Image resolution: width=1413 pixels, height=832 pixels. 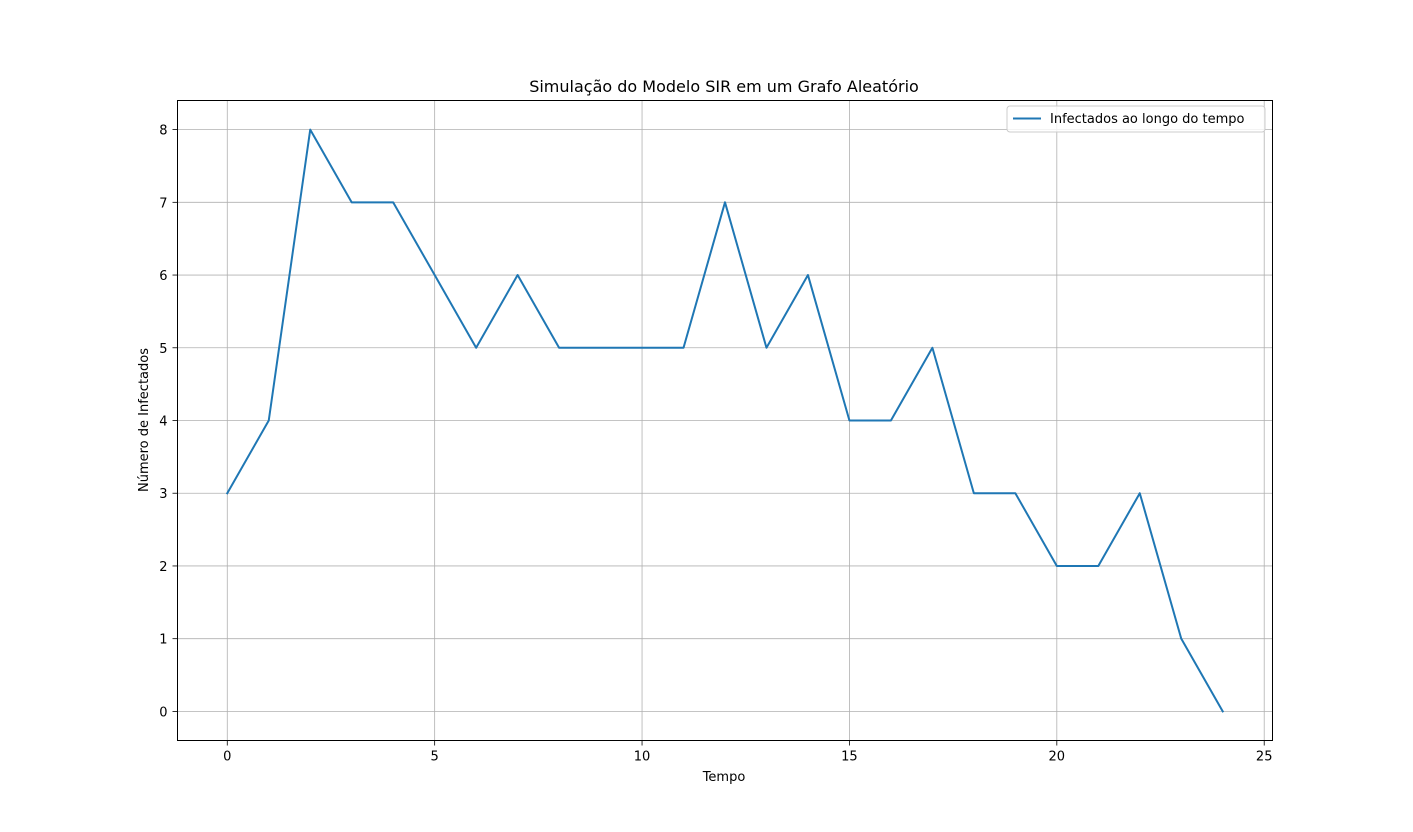 I want to click on y-tick-label: 8, so click(x=163, y=131).